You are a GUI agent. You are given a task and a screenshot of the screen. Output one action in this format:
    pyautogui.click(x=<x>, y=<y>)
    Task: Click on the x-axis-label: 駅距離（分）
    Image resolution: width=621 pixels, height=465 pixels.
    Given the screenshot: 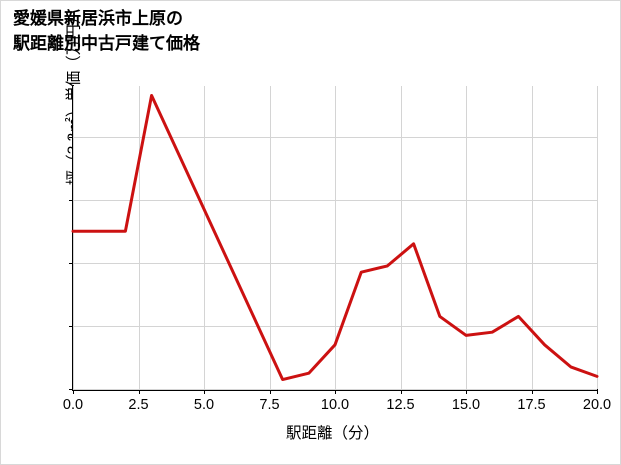 What is the action you would take?
    pyautogui.click(x=332, y=433)
    